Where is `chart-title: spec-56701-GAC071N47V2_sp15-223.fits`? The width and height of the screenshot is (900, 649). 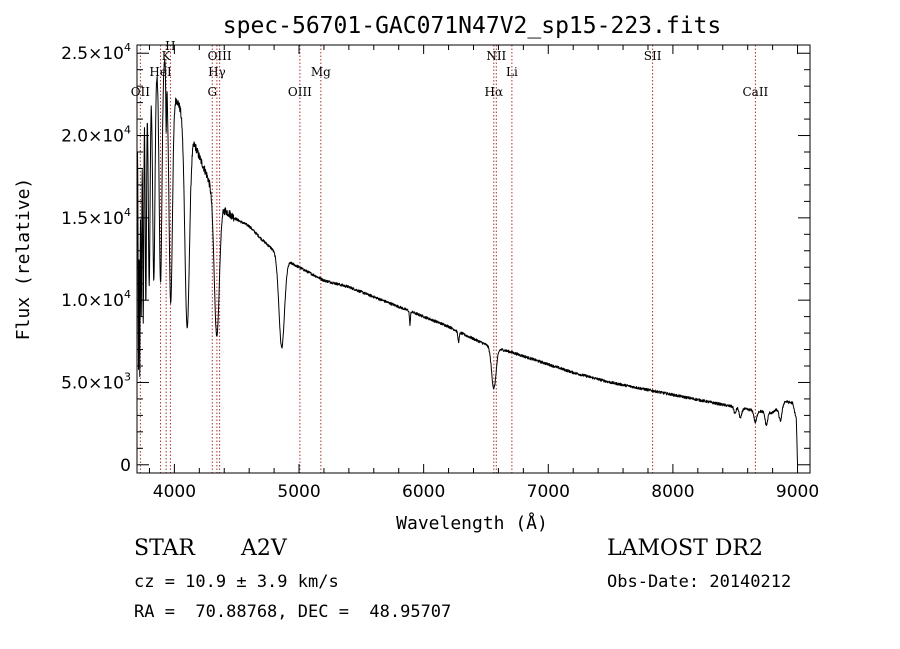
chart-title: spec-56701-GAC071N47V2_sp15-223.fits is located at coordinates (472, 26).